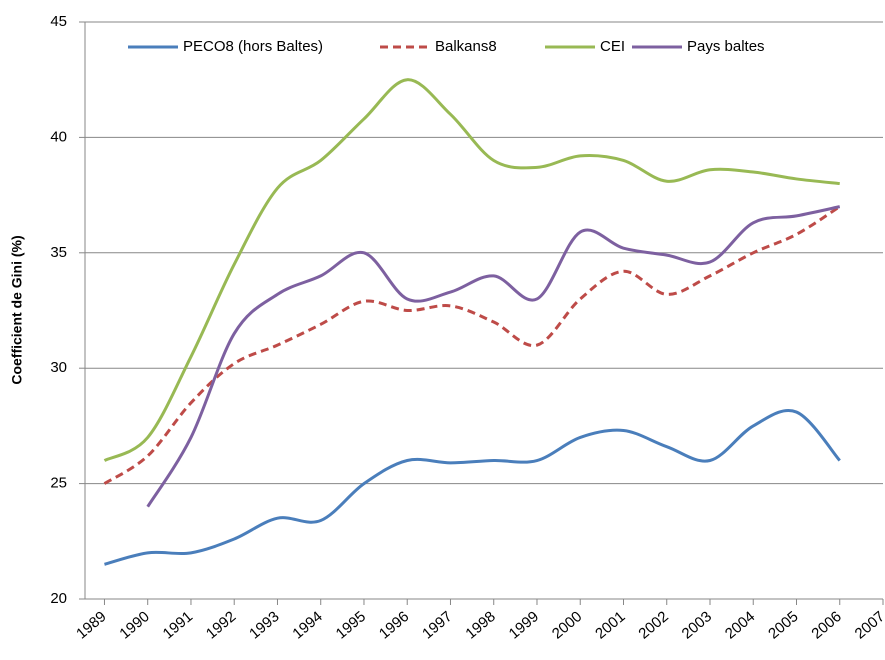  Describe the element at coordinates (253, 46) in the screenshot. I see `legend-label: PECO8 (hors Baltes)` at that location.